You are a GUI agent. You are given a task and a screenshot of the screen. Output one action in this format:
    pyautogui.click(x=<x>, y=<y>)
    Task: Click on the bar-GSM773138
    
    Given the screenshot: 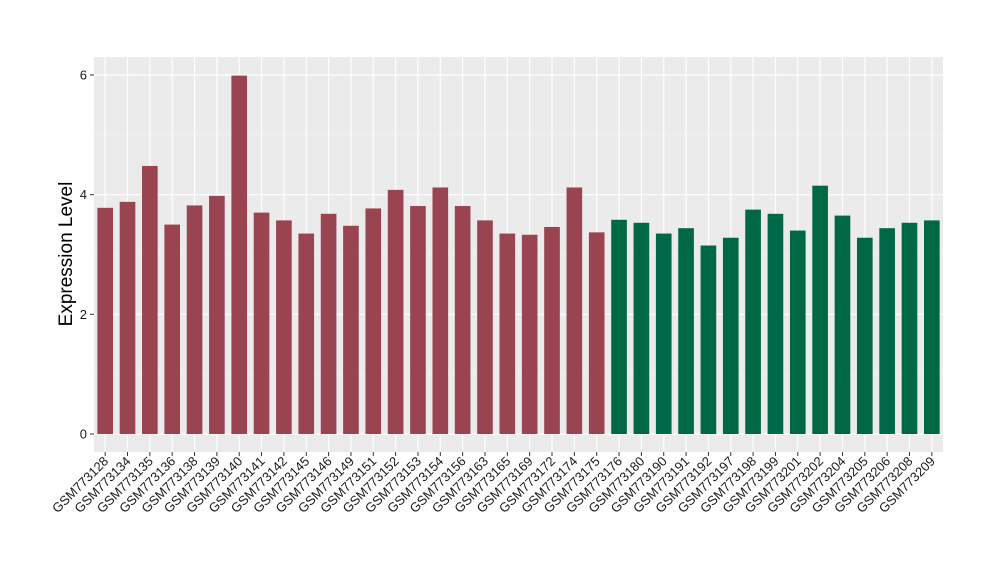 What is the action you would take?
    pyautogui.click(x=194, y=319)
    